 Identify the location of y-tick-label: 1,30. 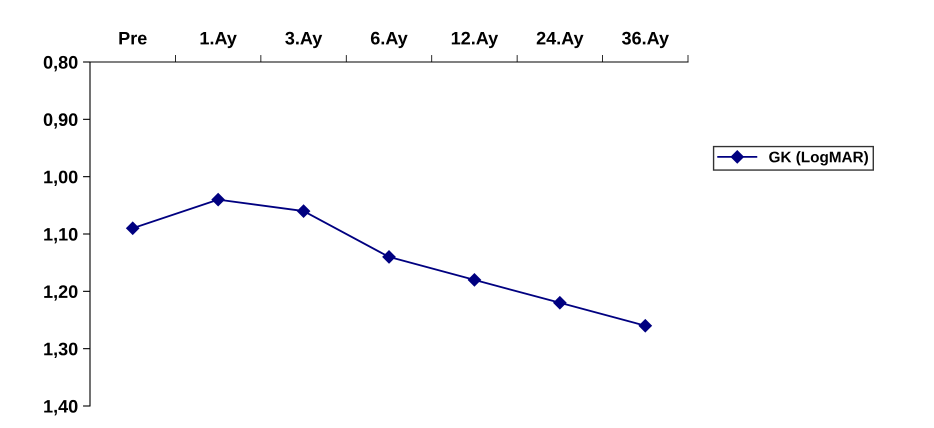
(61, 350).